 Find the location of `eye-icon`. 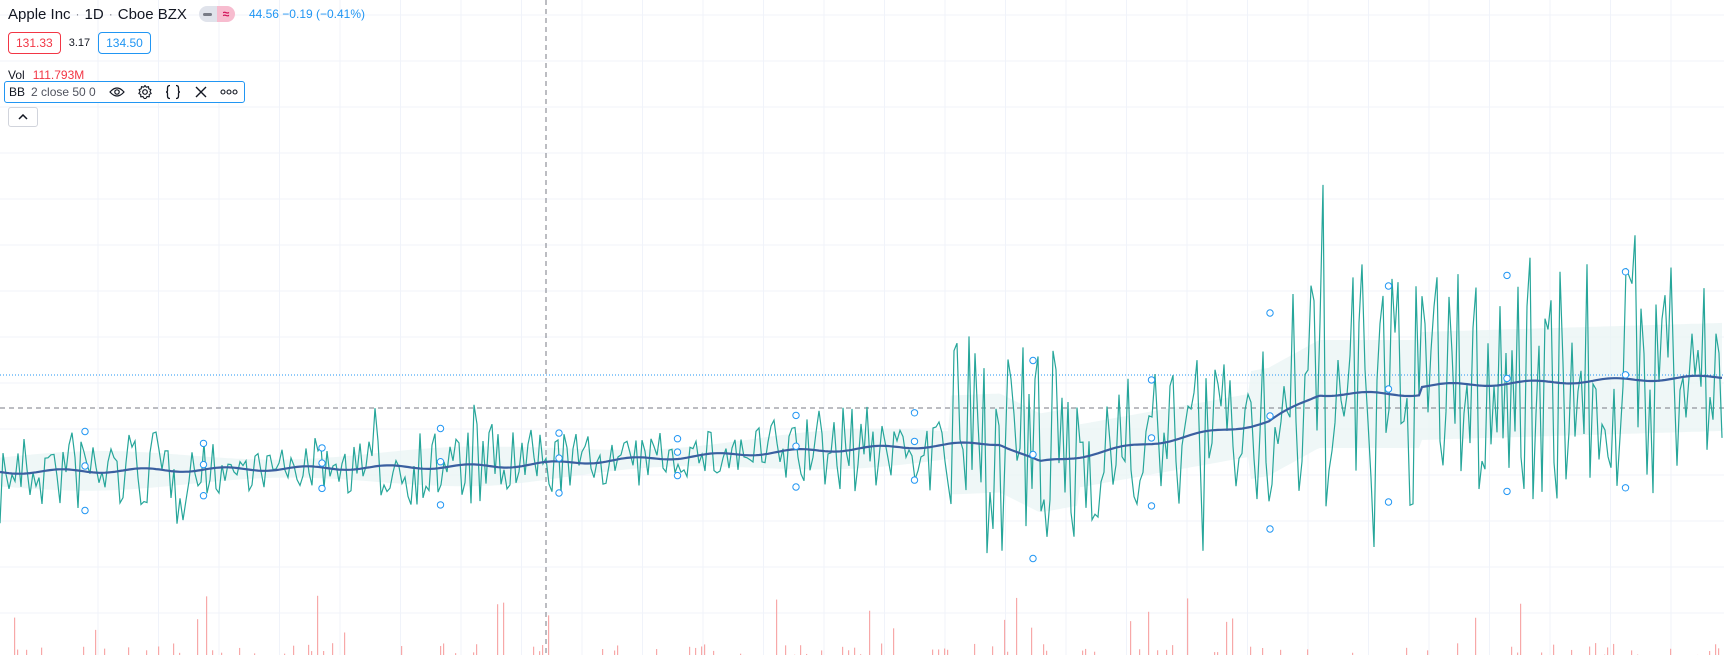

eye-icon is located at coordinates (117, 92).